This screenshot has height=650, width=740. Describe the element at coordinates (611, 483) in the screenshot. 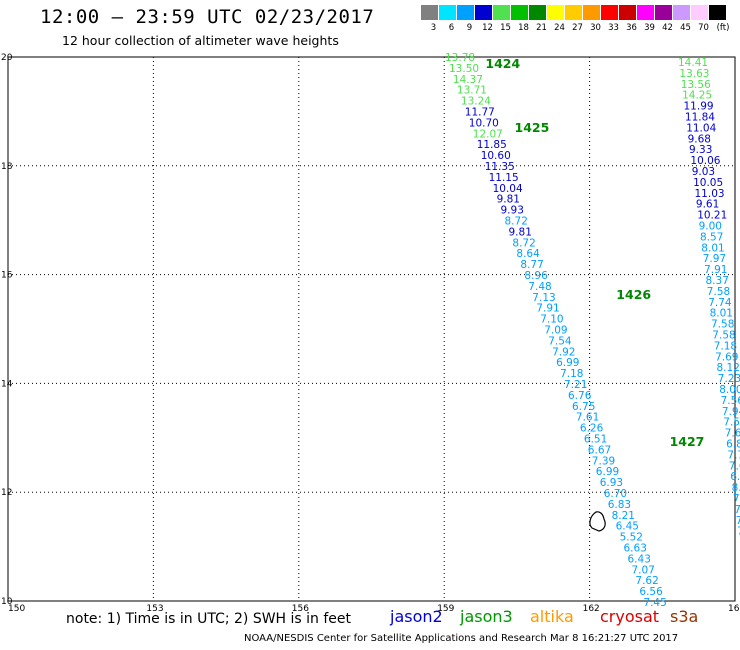

I see `wave-height-value: 6.93` at that location.